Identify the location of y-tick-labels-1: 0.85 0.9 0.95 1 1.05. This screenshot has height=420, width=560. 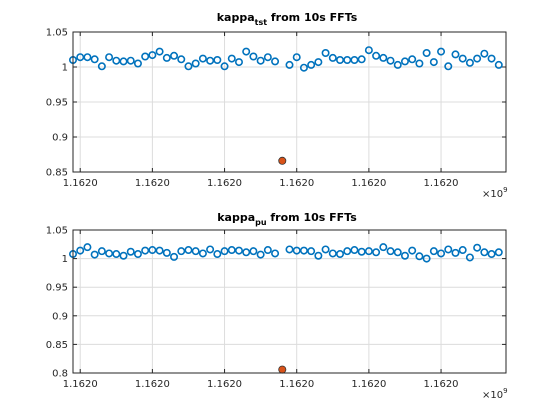
(57, 103).